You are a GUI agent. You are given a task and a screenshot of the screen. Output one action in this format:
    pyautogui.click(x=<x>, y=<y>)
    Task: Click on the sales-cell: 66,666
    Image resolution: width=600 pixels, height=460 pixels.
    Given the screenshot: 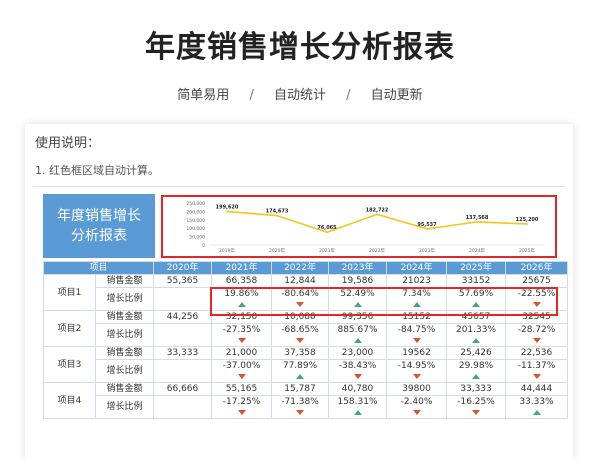 What is the action you would take?
    pyautogui.click(x=183, y=389)
    